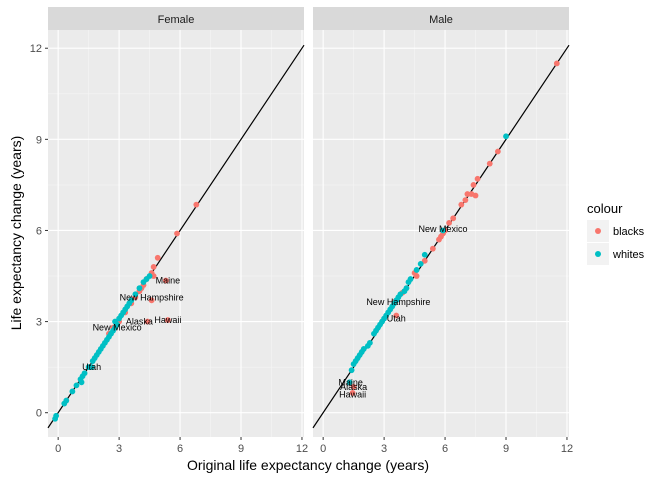 This screenshot has width=672, height=480. I want to click on y-tick-label: 9, so click(39, 140).